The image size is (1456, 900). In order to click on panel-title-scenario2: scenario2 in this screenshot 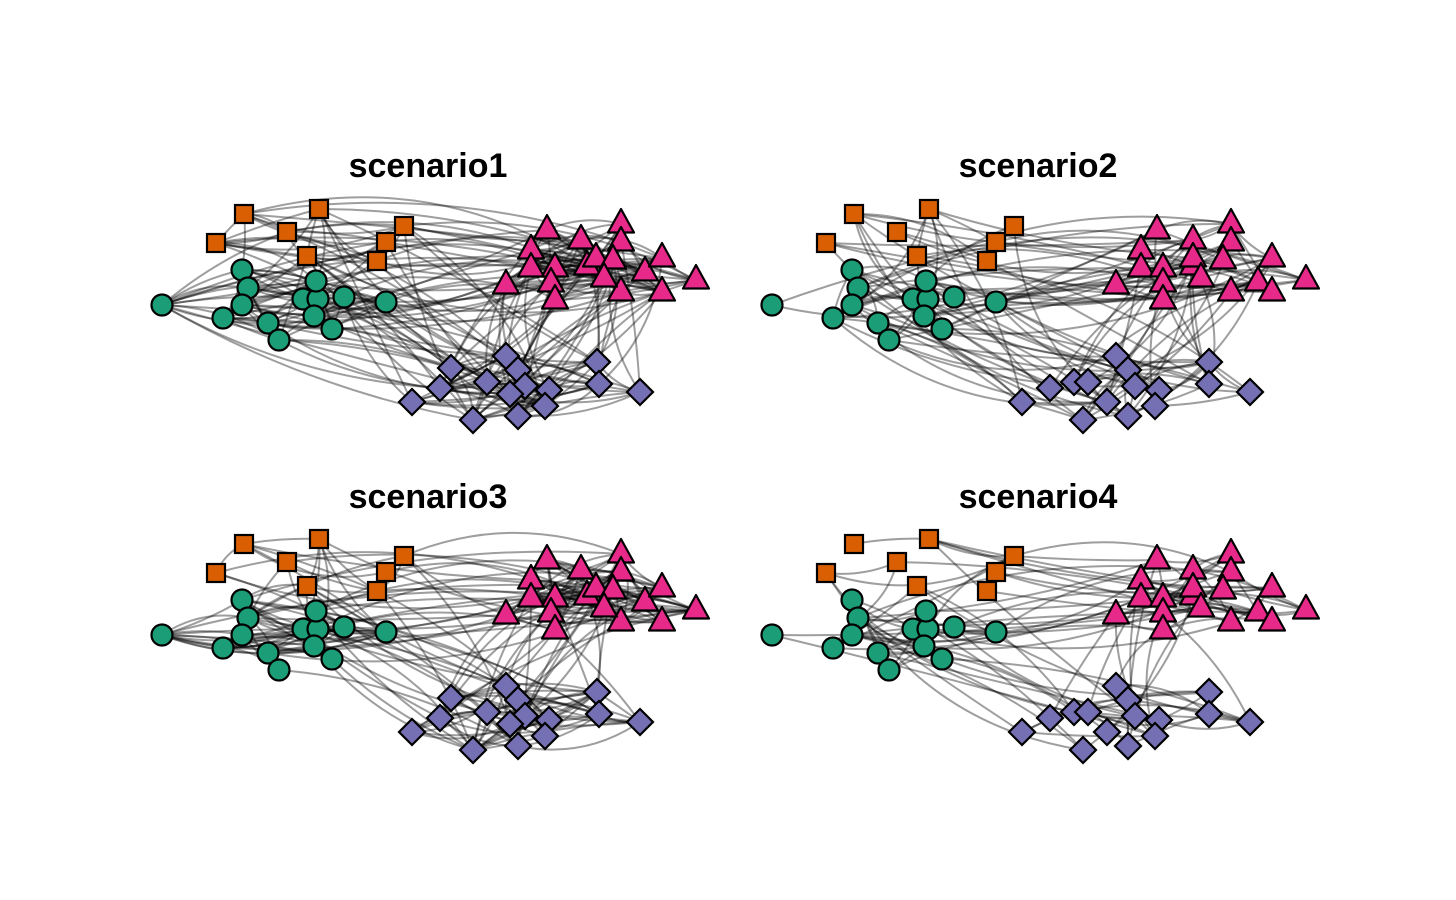, I will do `click(1038, 166)`.